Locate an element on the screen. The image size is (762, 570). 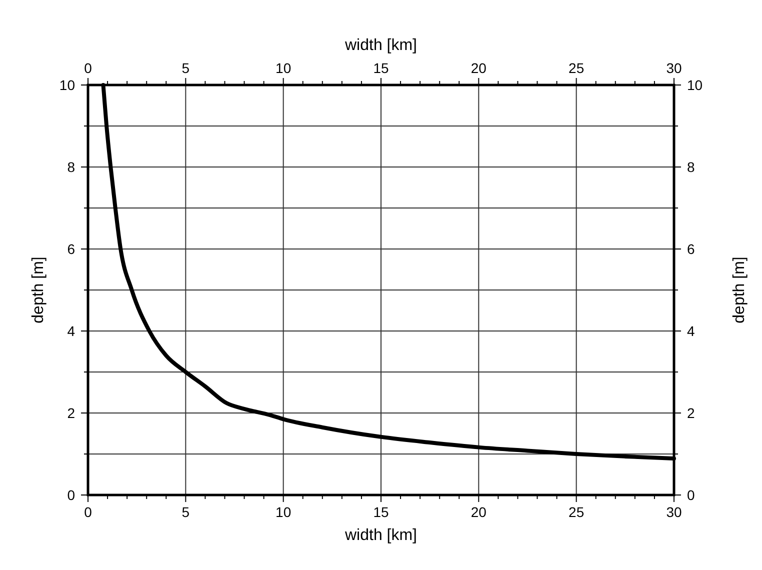
x-tick-label: 20 is located at coordinates (478, 512).